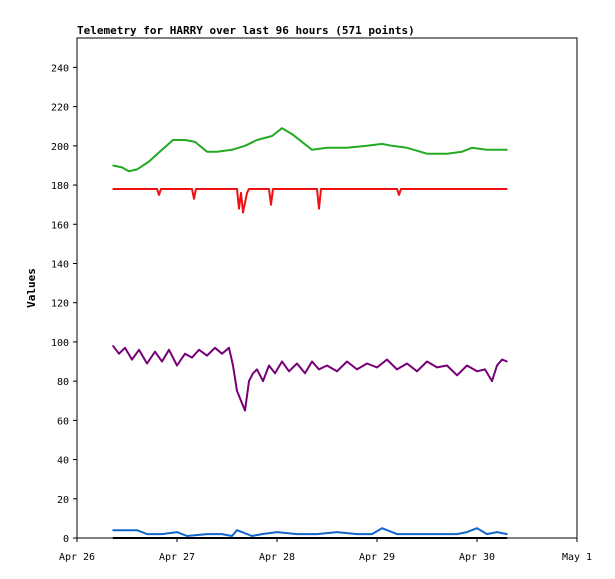 This screenshot has width=615, height=579. What do you see at coordinates (60, 108) in the screenshot?
I see `y-tick-label: 220` at bounding box center [60, 108].